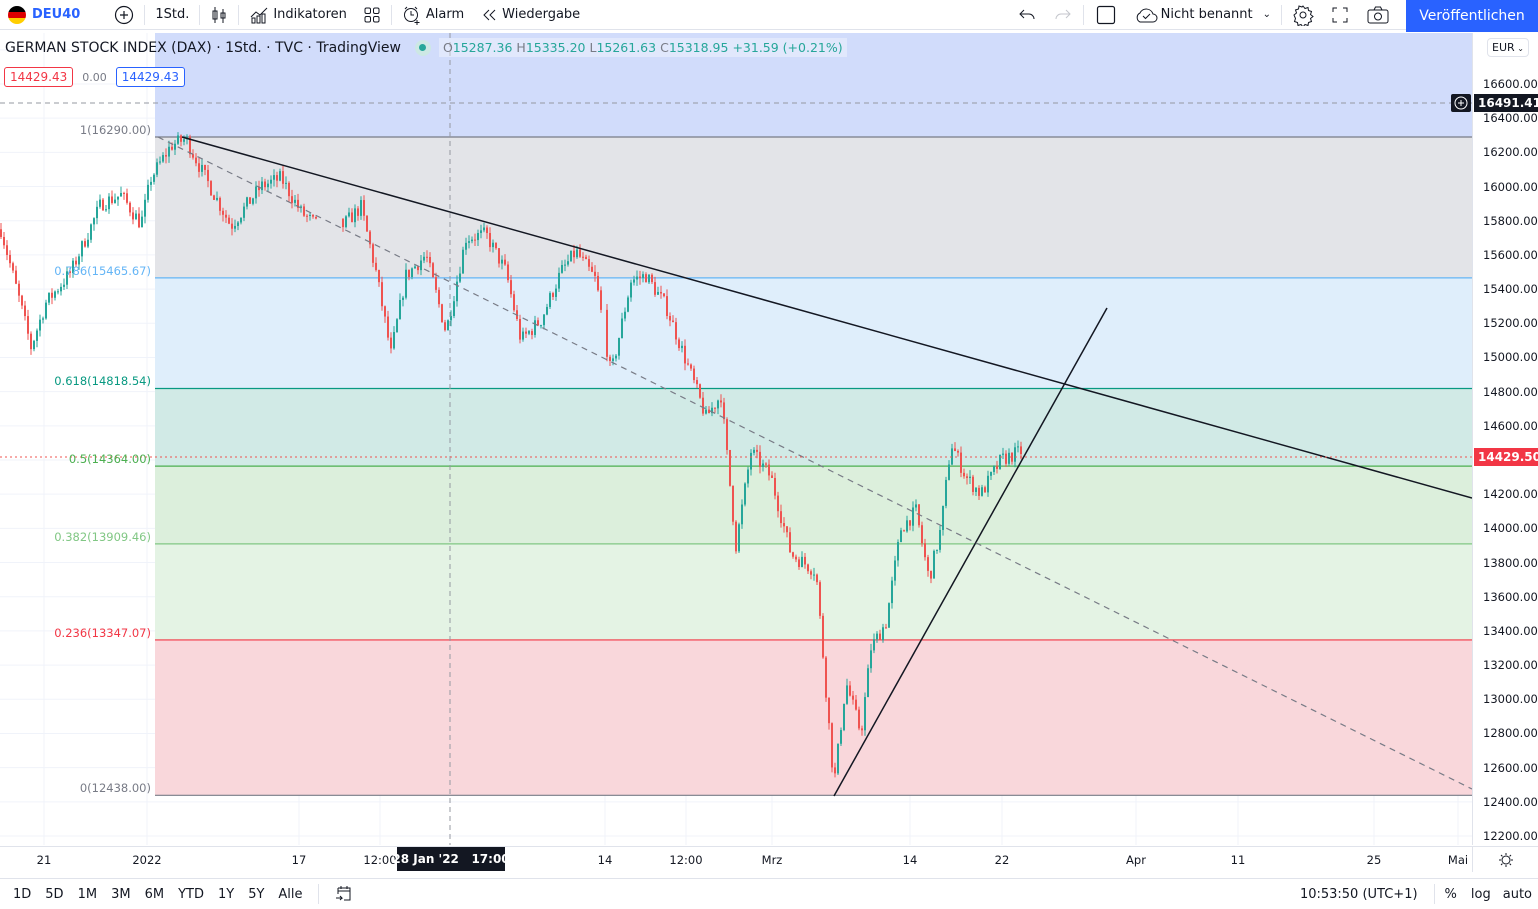 The width and height of the screenshot is (1538, 909). I want to click on fib-level-label: 0(12438.00), so click(115, 788).